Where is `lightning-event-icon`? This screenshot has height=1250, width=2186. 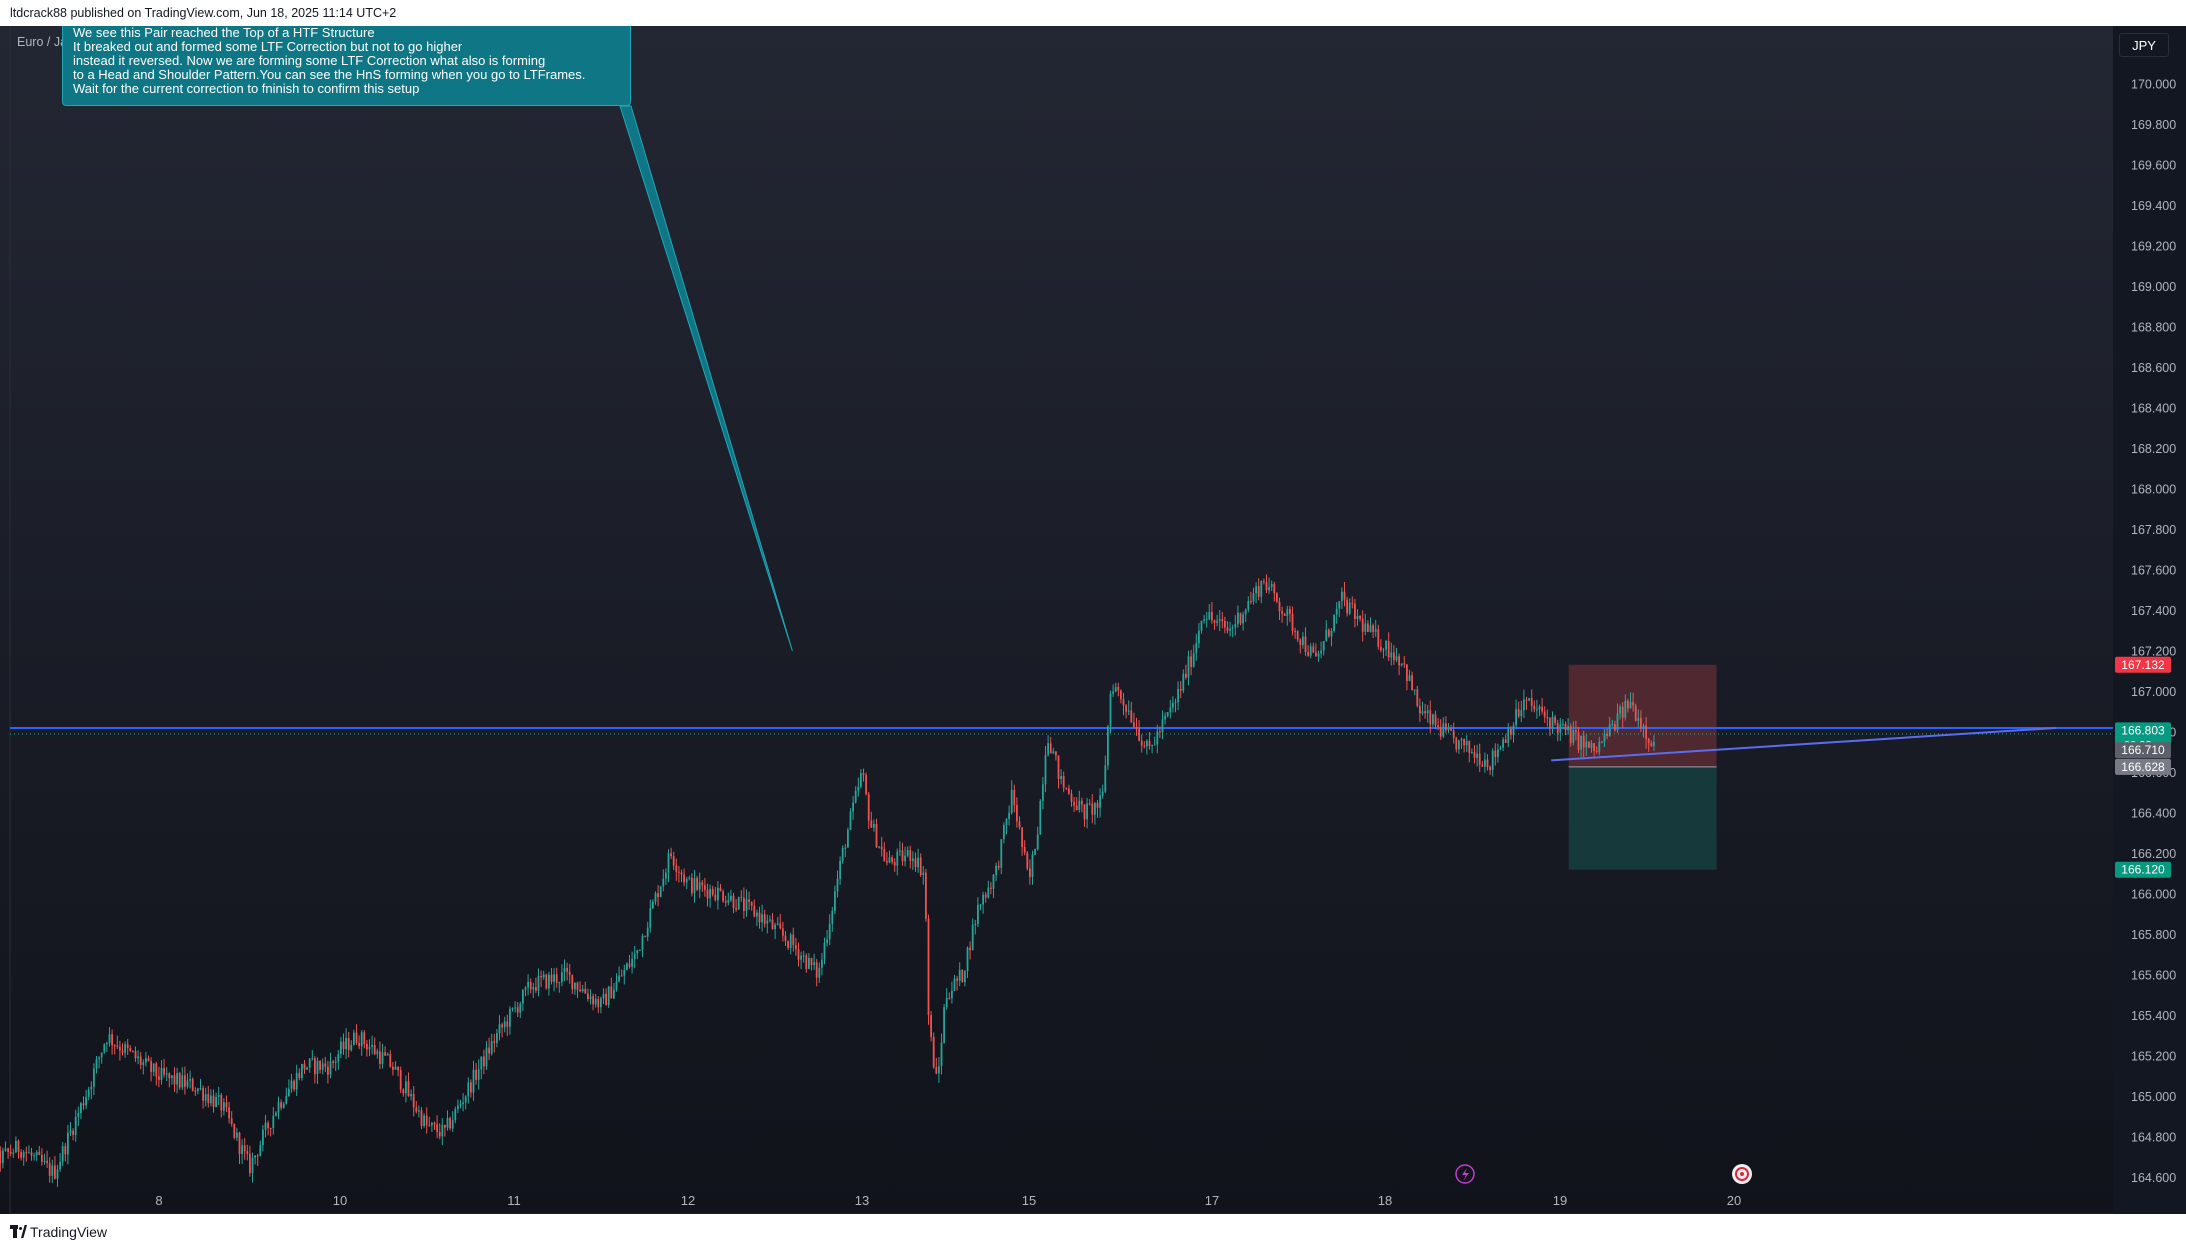 lightning-event-icon is located at coordinates (1465, 1174).